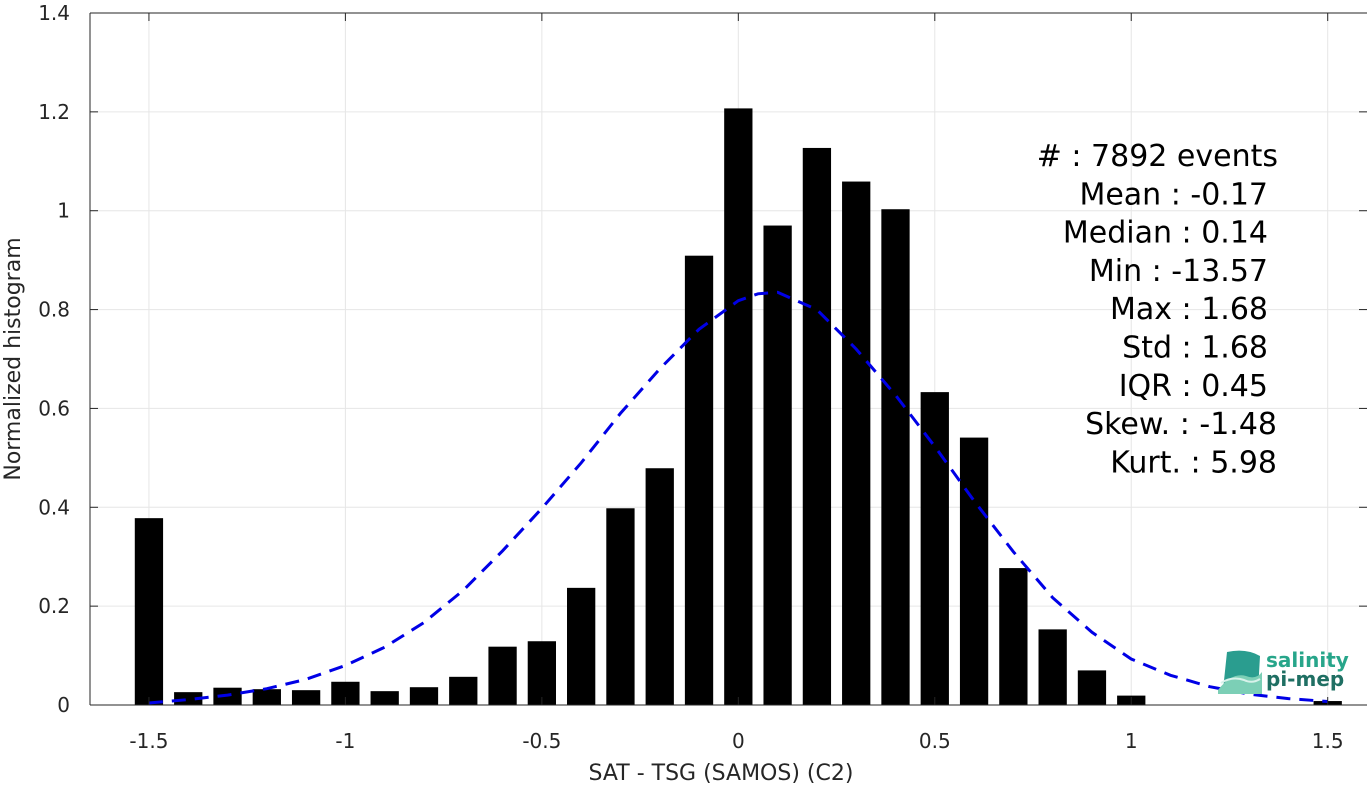 The width and height of the screenshot is (1367, 785). What do you see at coordinates (63, 705) in the screenshot?
I see `y-tick-label: 0` at bounding box center [63, 705].